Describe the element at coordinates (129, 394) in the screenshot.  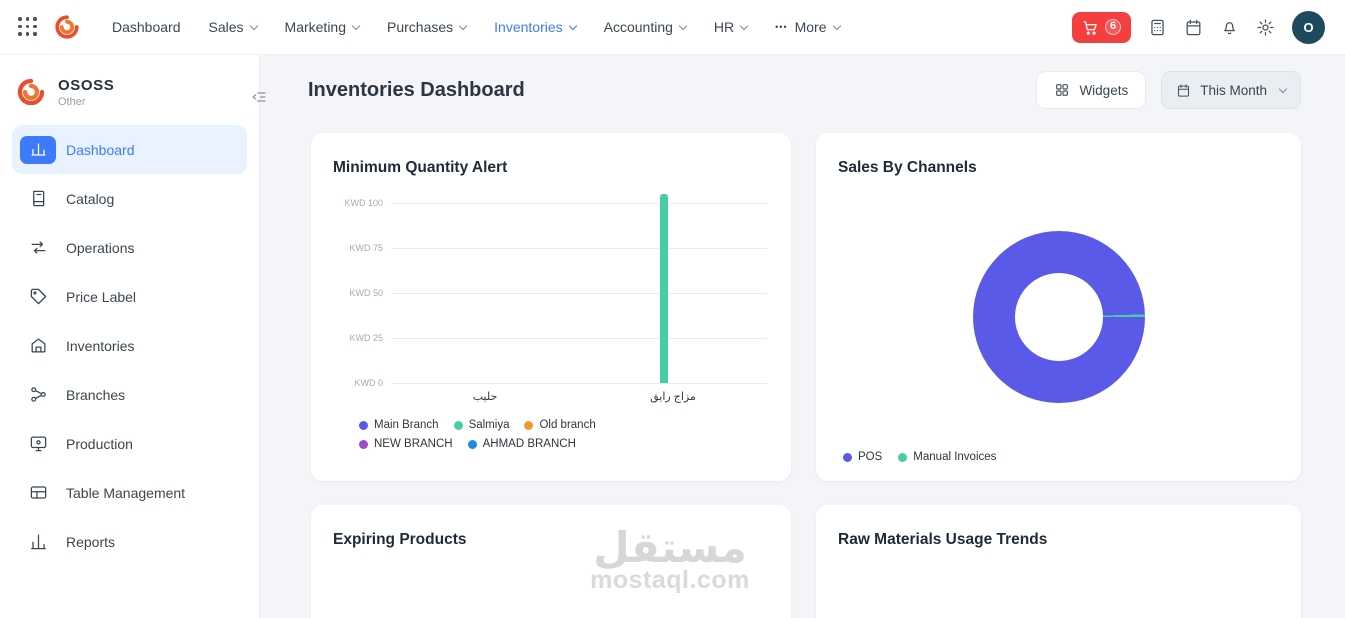
I see `sidebar-item-branches: Branches` at that location.